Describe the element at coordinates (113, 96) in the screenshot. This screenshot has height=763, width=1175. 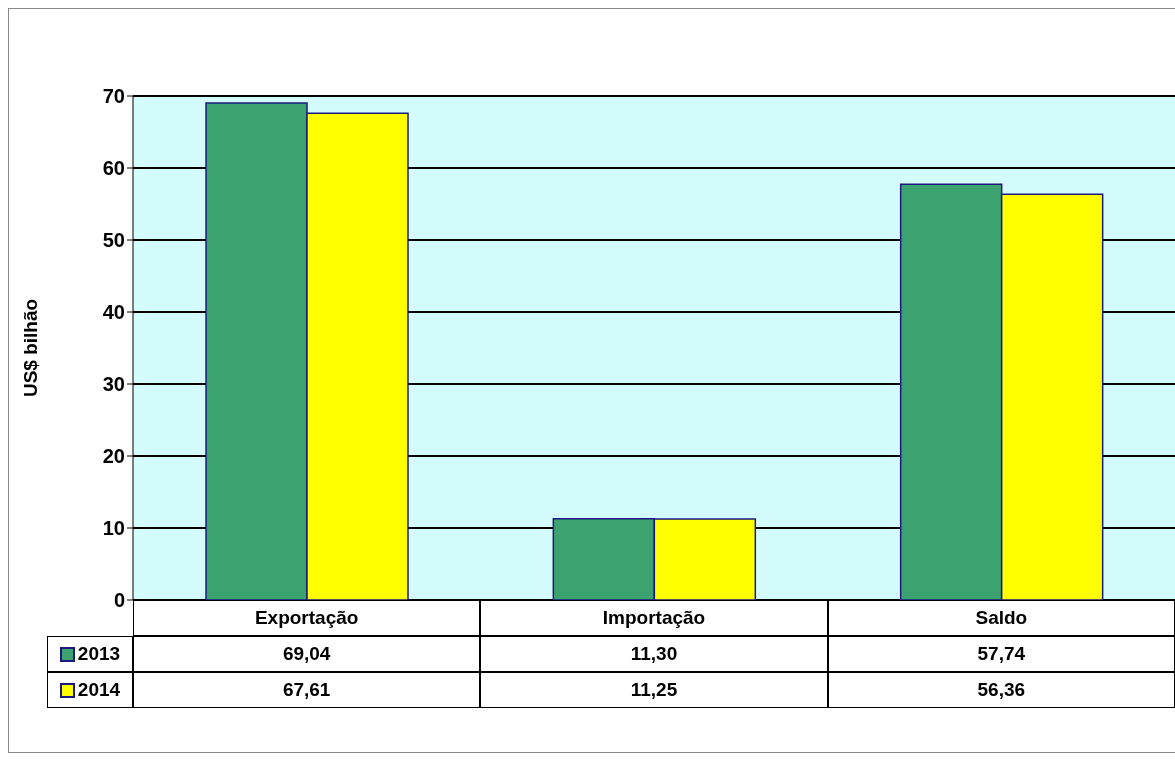
I see `y-tick-label: 70` at that location.